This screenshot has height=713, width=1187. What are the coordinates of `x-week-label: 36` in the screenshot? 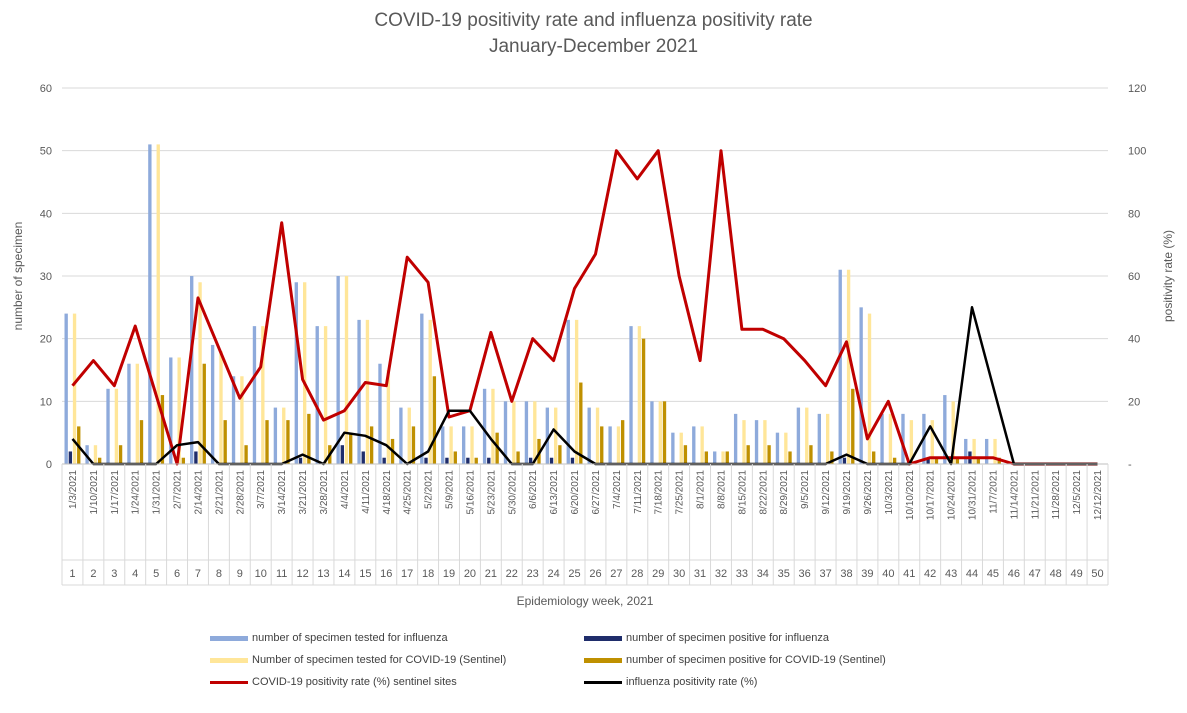 It's located at (805, 574).